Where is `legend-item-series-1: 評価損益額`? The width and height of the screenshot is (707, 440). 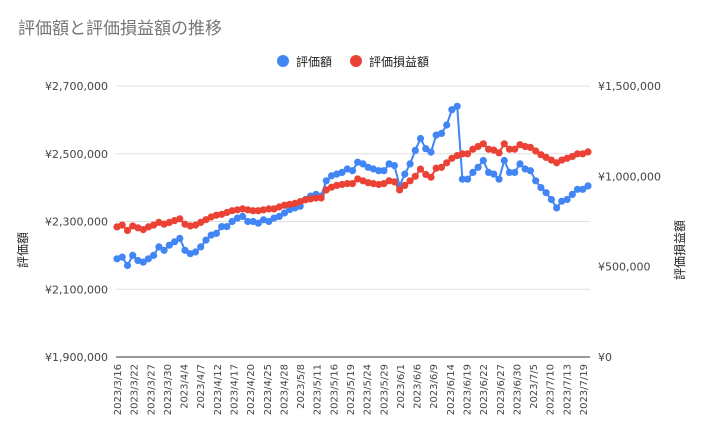 legend-item-series-1: 評価損益額 is located at coordinates (389, 61).